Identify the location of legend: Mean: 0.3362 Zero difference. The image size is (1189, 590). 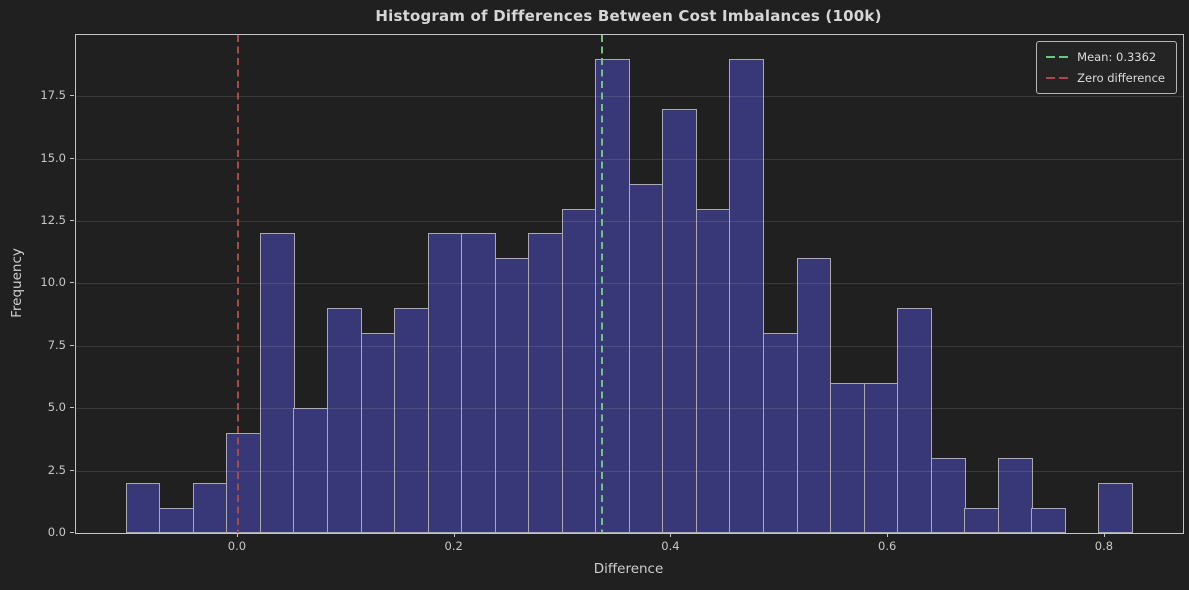
(1106, 67).